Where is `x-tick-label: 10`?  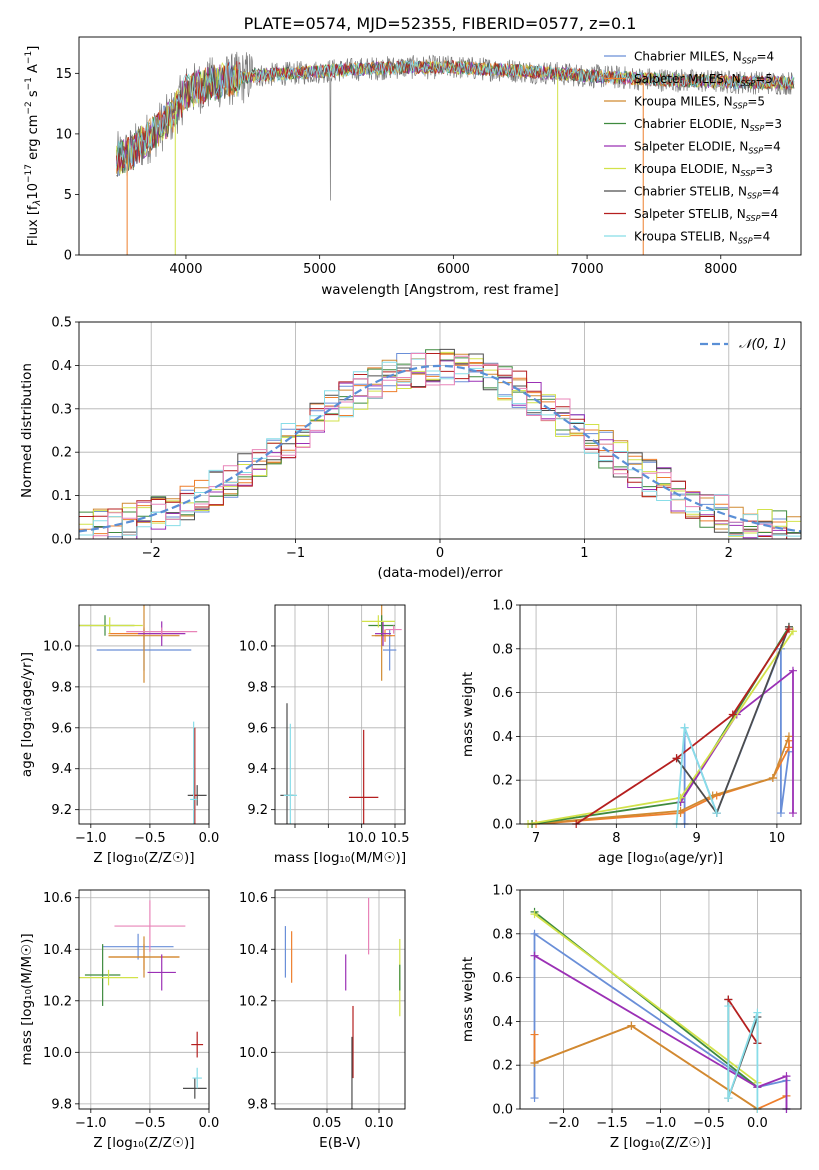
x-tick-label: 10 is located at coordinates (777, 838).